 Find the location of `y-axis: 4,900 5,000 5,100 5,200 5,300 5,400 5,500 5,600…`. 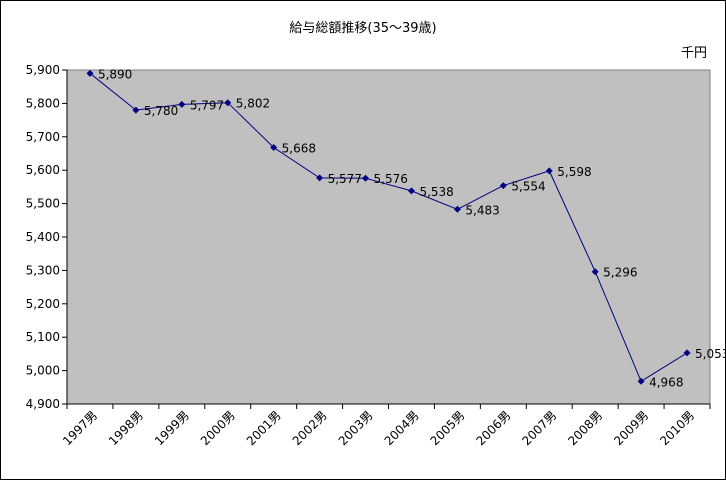

y-axis: 4,900 5,000 5,100 5,200 5,300 5,400 5,500 5,600… is located at coordinates (47, 237).